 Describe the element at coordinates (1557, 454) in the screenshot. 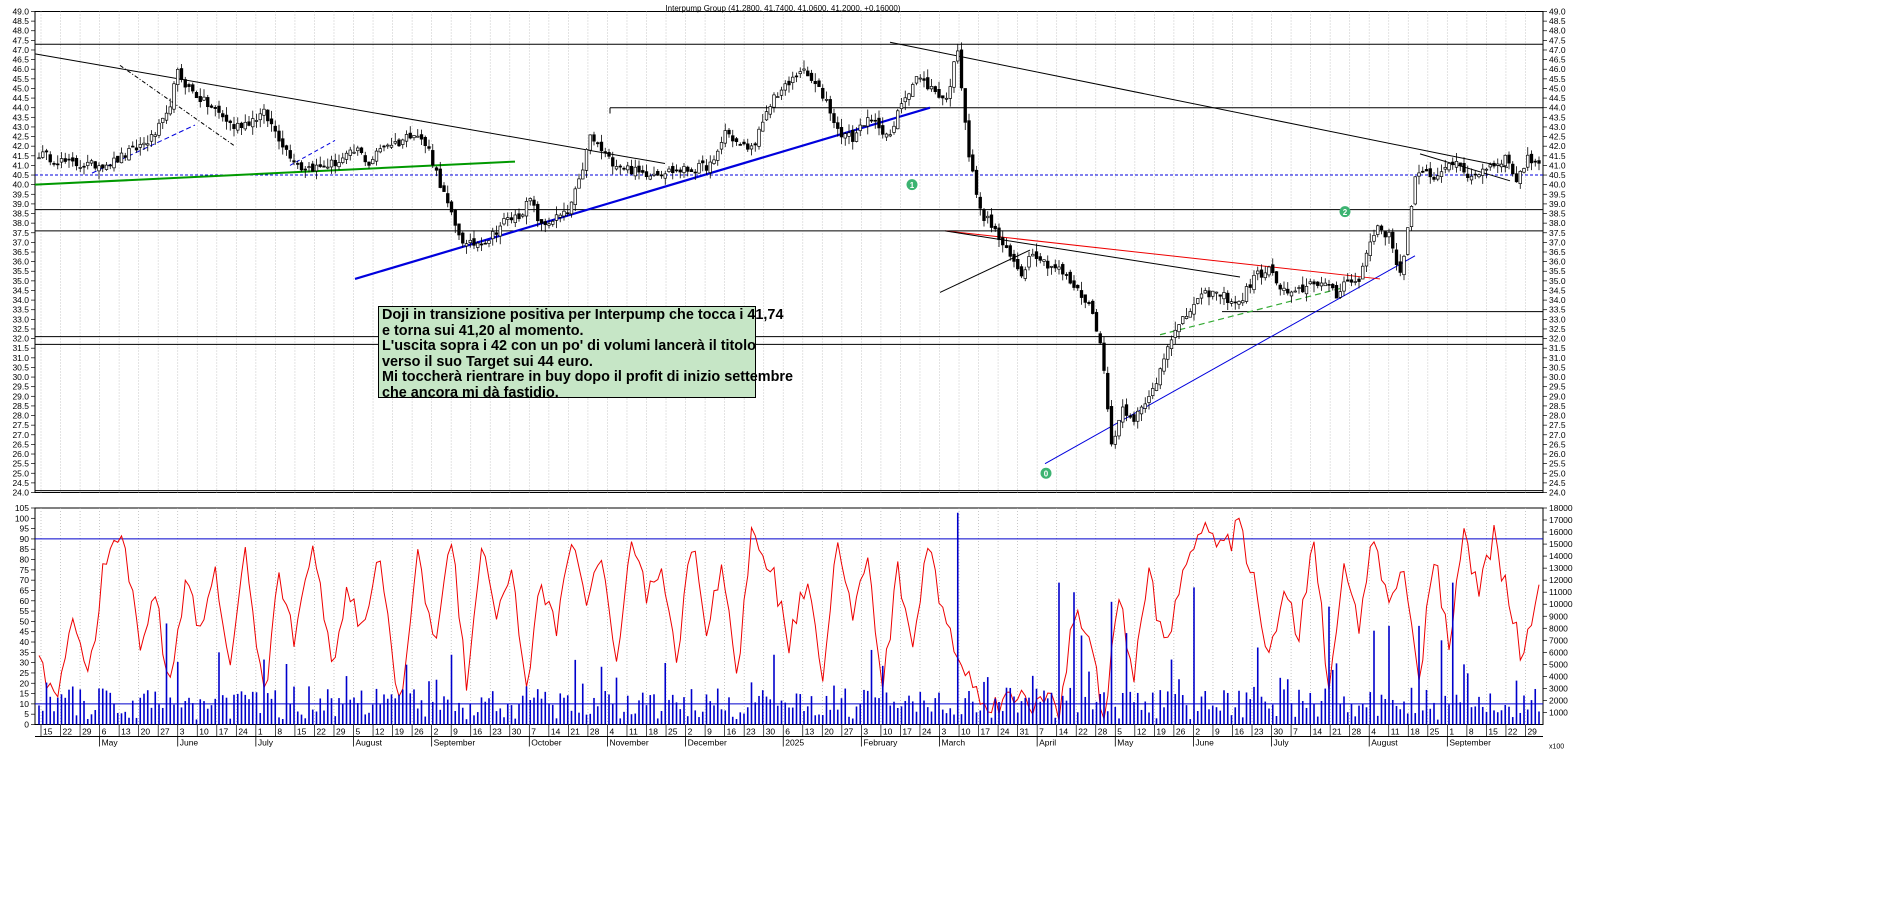

I see `price-y-tick-label: 26.0` at that location.